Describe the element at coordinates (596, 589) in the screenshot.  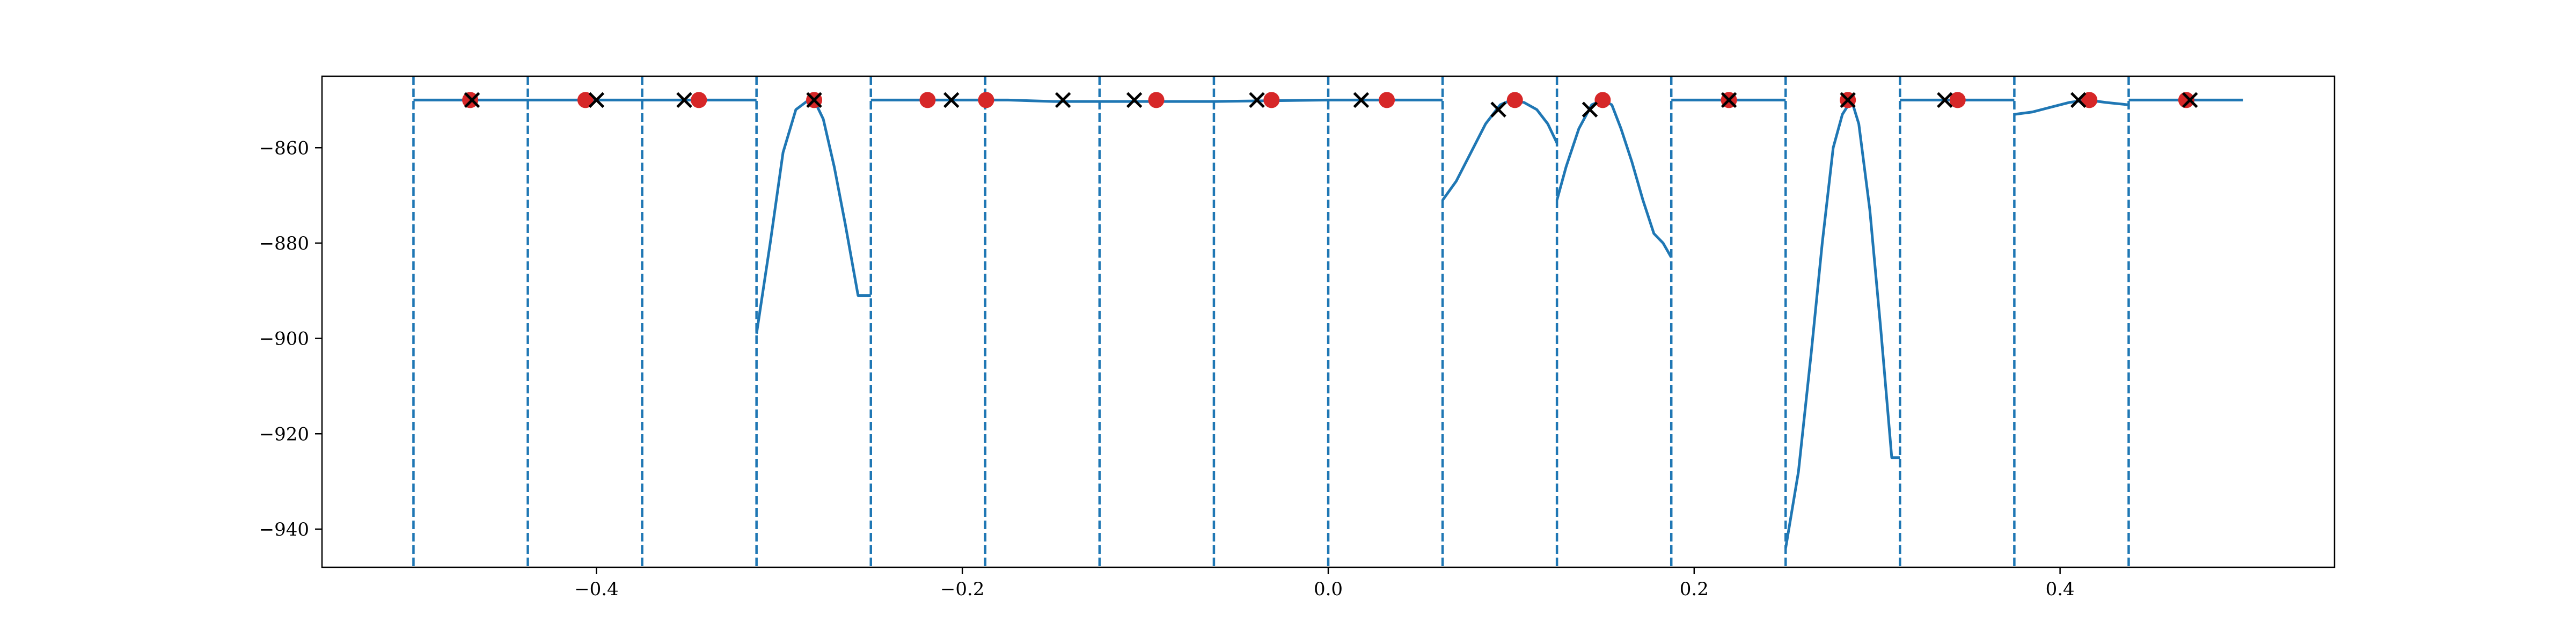
I see `x-tick-label: −0.4` at that location.